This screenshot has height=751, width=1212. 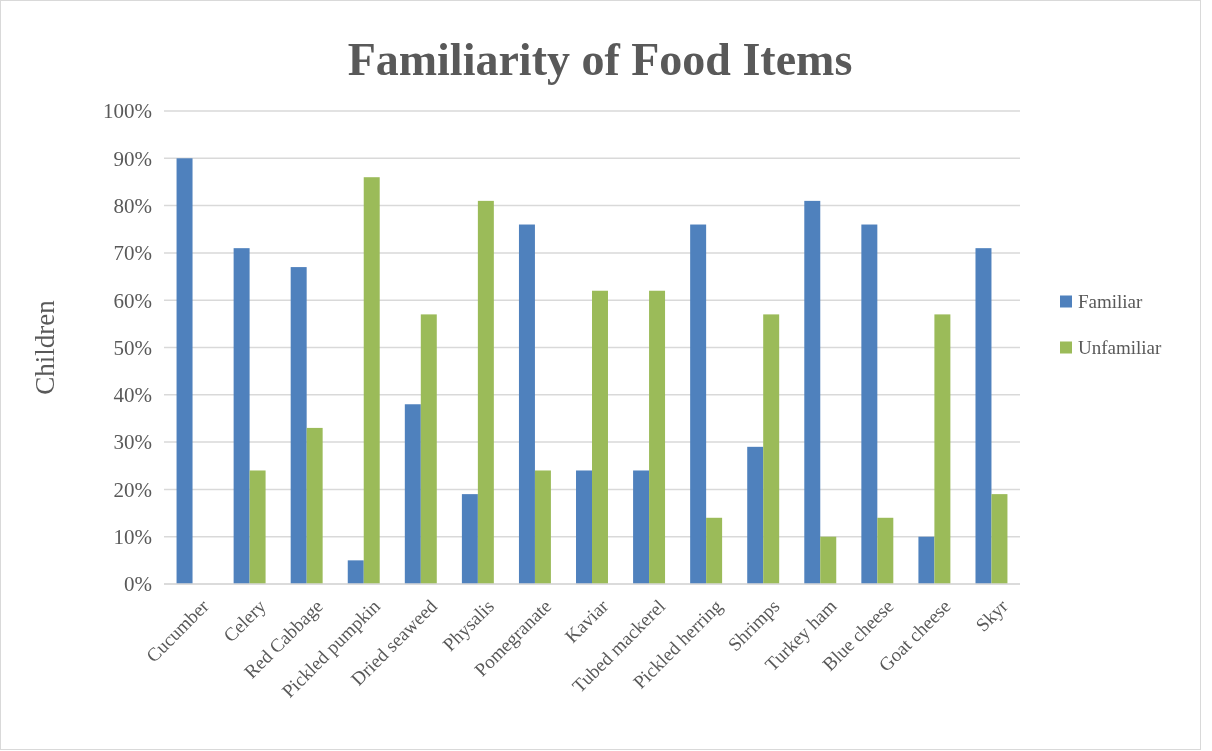 I want to click on y-tick-label: 40%, so click(x=132, y=395).